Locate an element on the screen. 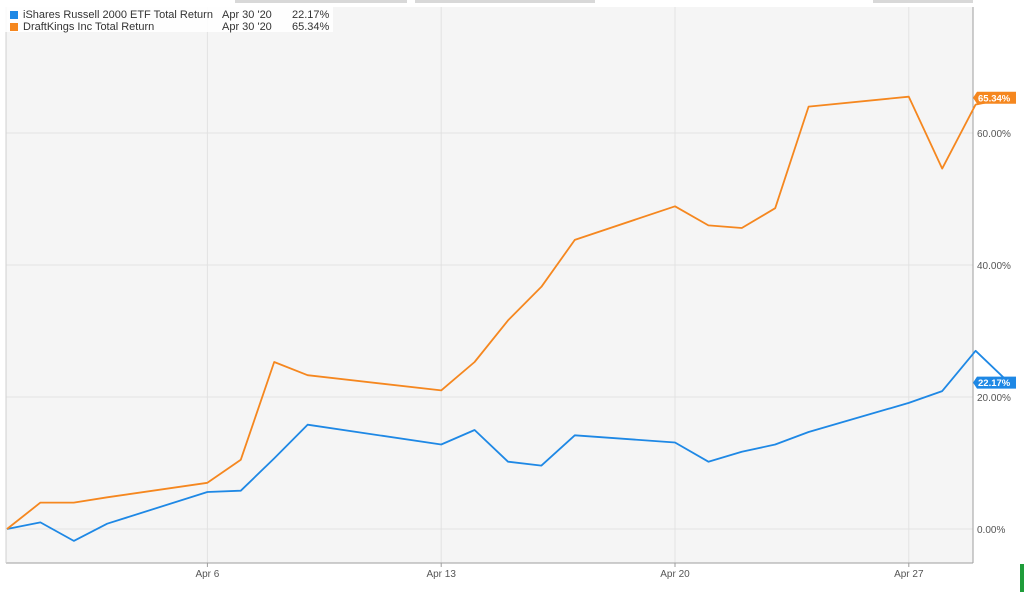 Image resolution: width=1024 pixels, height=592 pixels. svg-text: 22.17% is located at coordinates (994, 383).